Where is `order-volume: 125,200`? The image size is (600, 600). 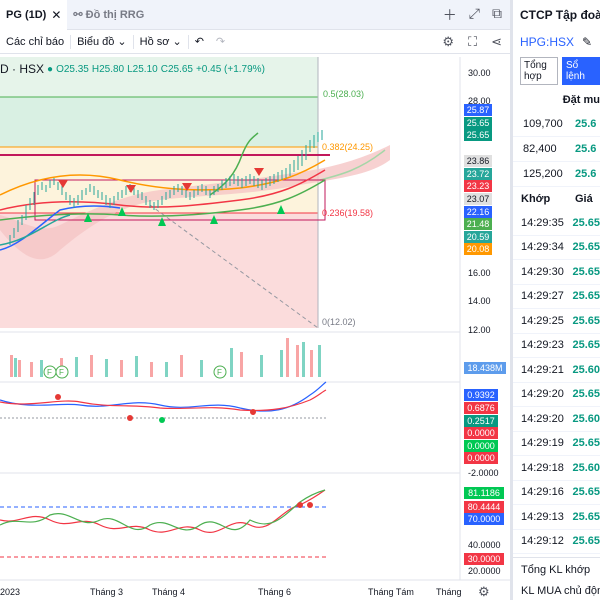
order-volume: 125,200 is located at coordinates (543, 174).